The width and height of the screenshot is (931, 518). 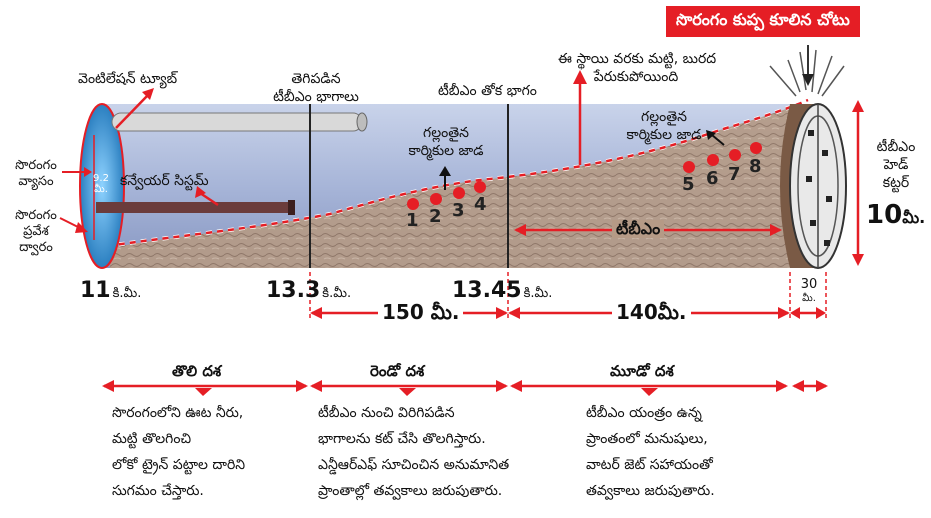 I want to click on tunnel-diameter-label: సొరంగం వ్యాసం, so click(x=36, y=173).